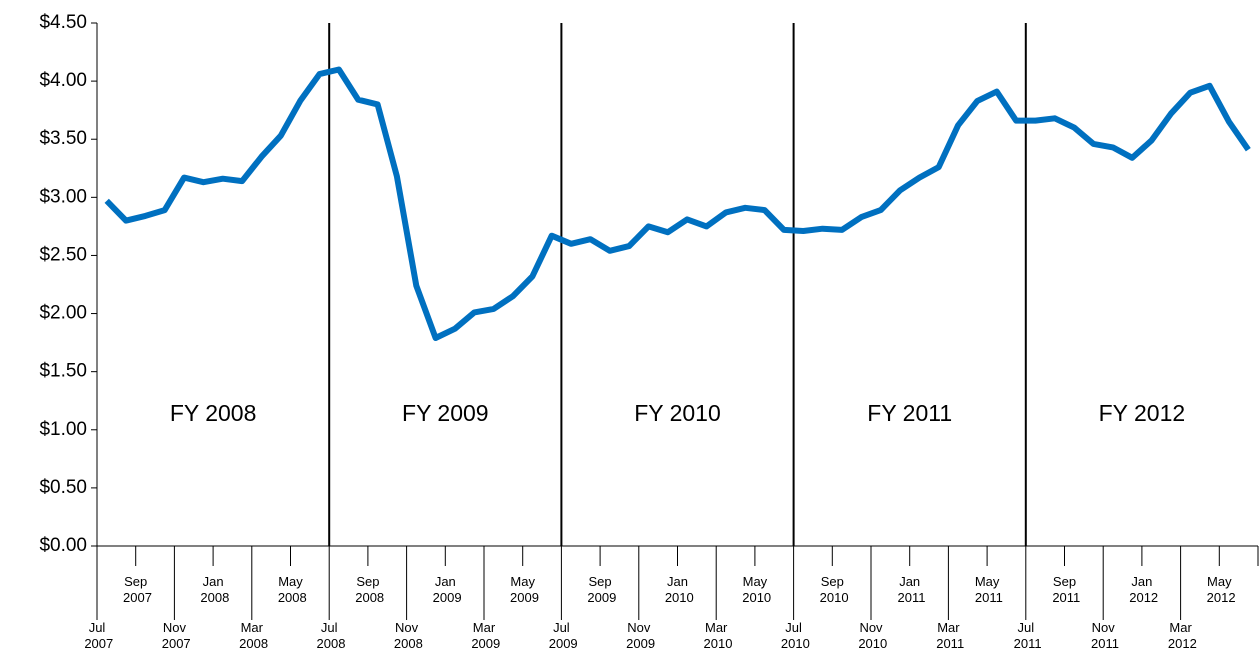 The image size is (1260, 654). What do you see at coordinates (63, 313) in the screenshot?
I see `y-tick-label: $2.00` at bounding box center [63, 313].